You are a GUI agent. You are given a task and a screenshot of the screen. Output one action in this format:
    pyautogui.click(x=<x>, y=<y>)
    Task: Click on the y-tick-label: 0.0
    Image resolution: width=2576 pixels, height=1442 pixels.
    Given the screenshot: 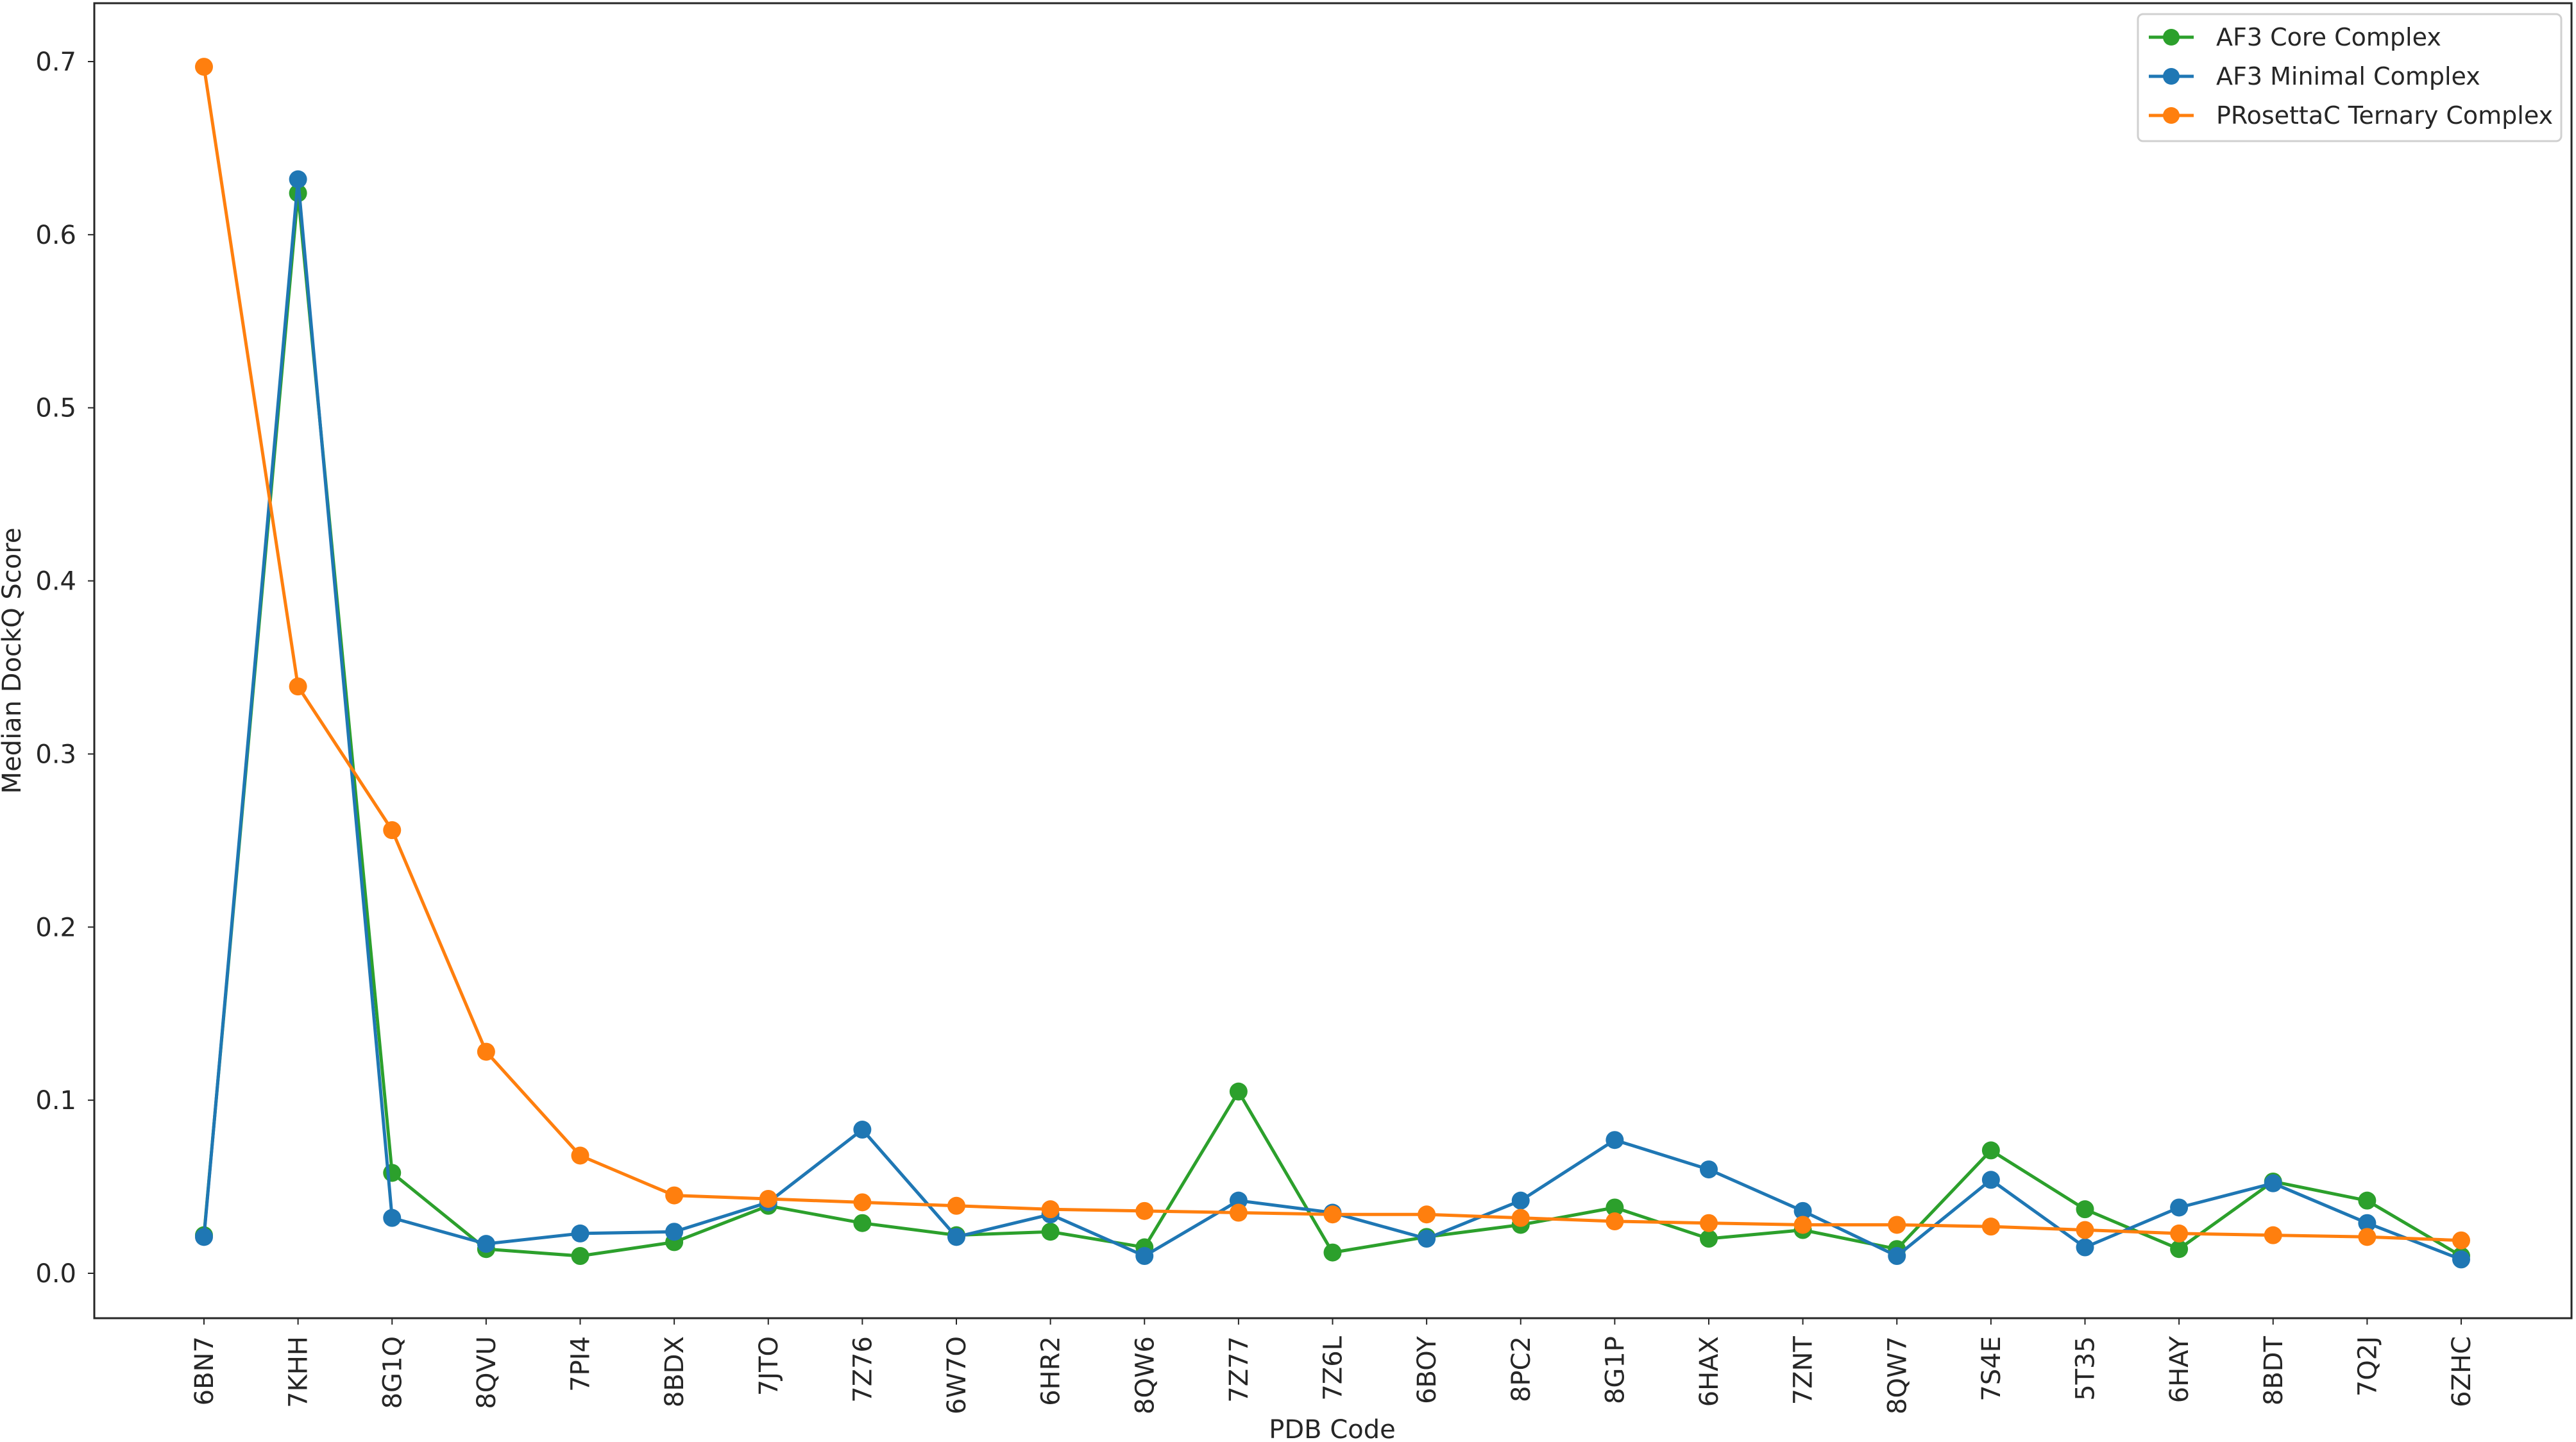 What is the action you would take?
    pyautogui.click(x=55, y=1274)
    